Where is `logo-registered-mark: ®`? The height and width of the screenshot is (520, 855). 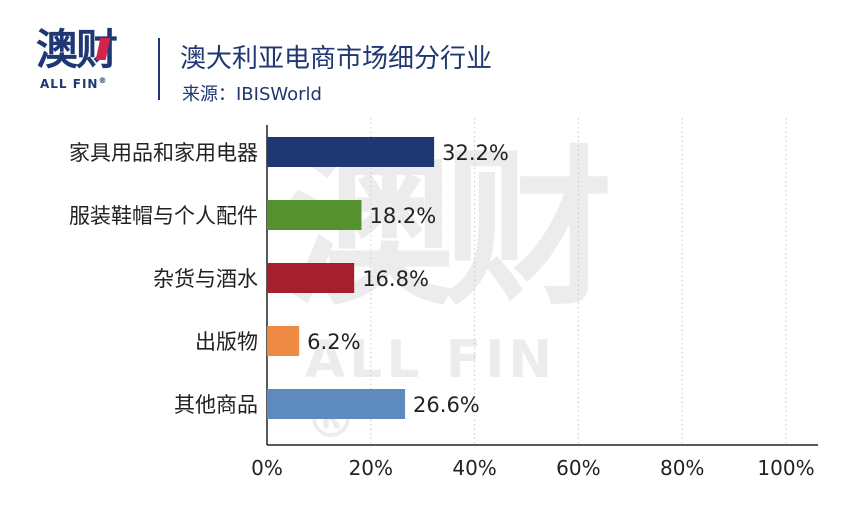
logo-registered-mark: ® is located at coordinates (103, 80).